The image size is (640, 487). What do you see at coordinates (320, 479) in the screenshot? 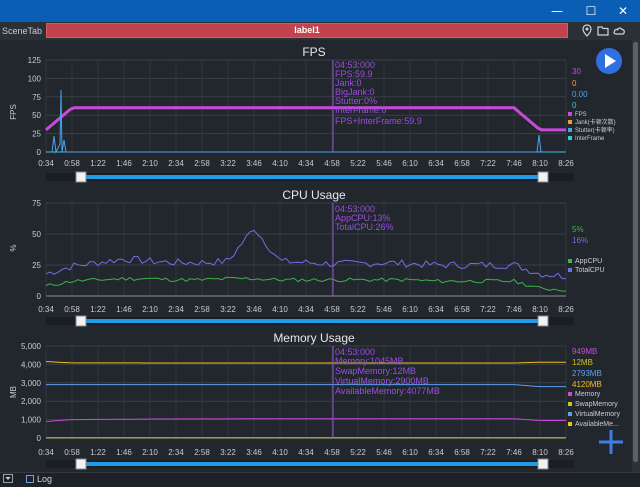
I see `bottom-bar` at bounding box center [320, 479].